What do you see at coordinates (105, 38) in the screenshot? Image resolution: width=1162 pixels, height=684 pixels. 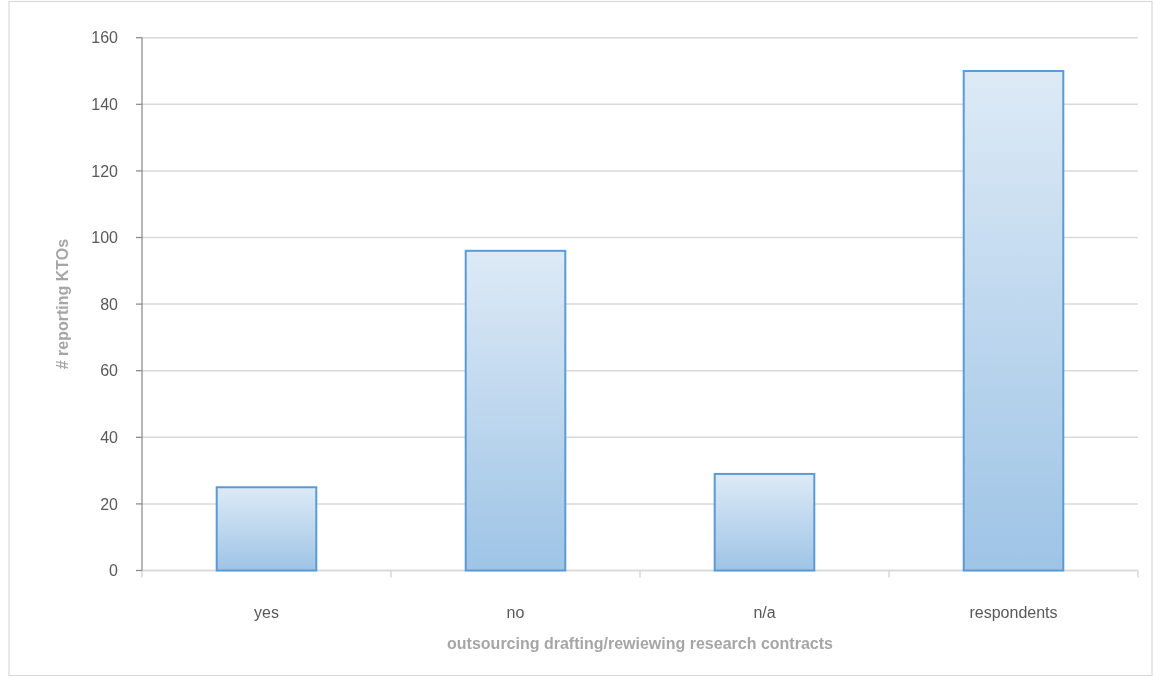 I see `y-tick-label: 160` at bounding box center [105, 38].